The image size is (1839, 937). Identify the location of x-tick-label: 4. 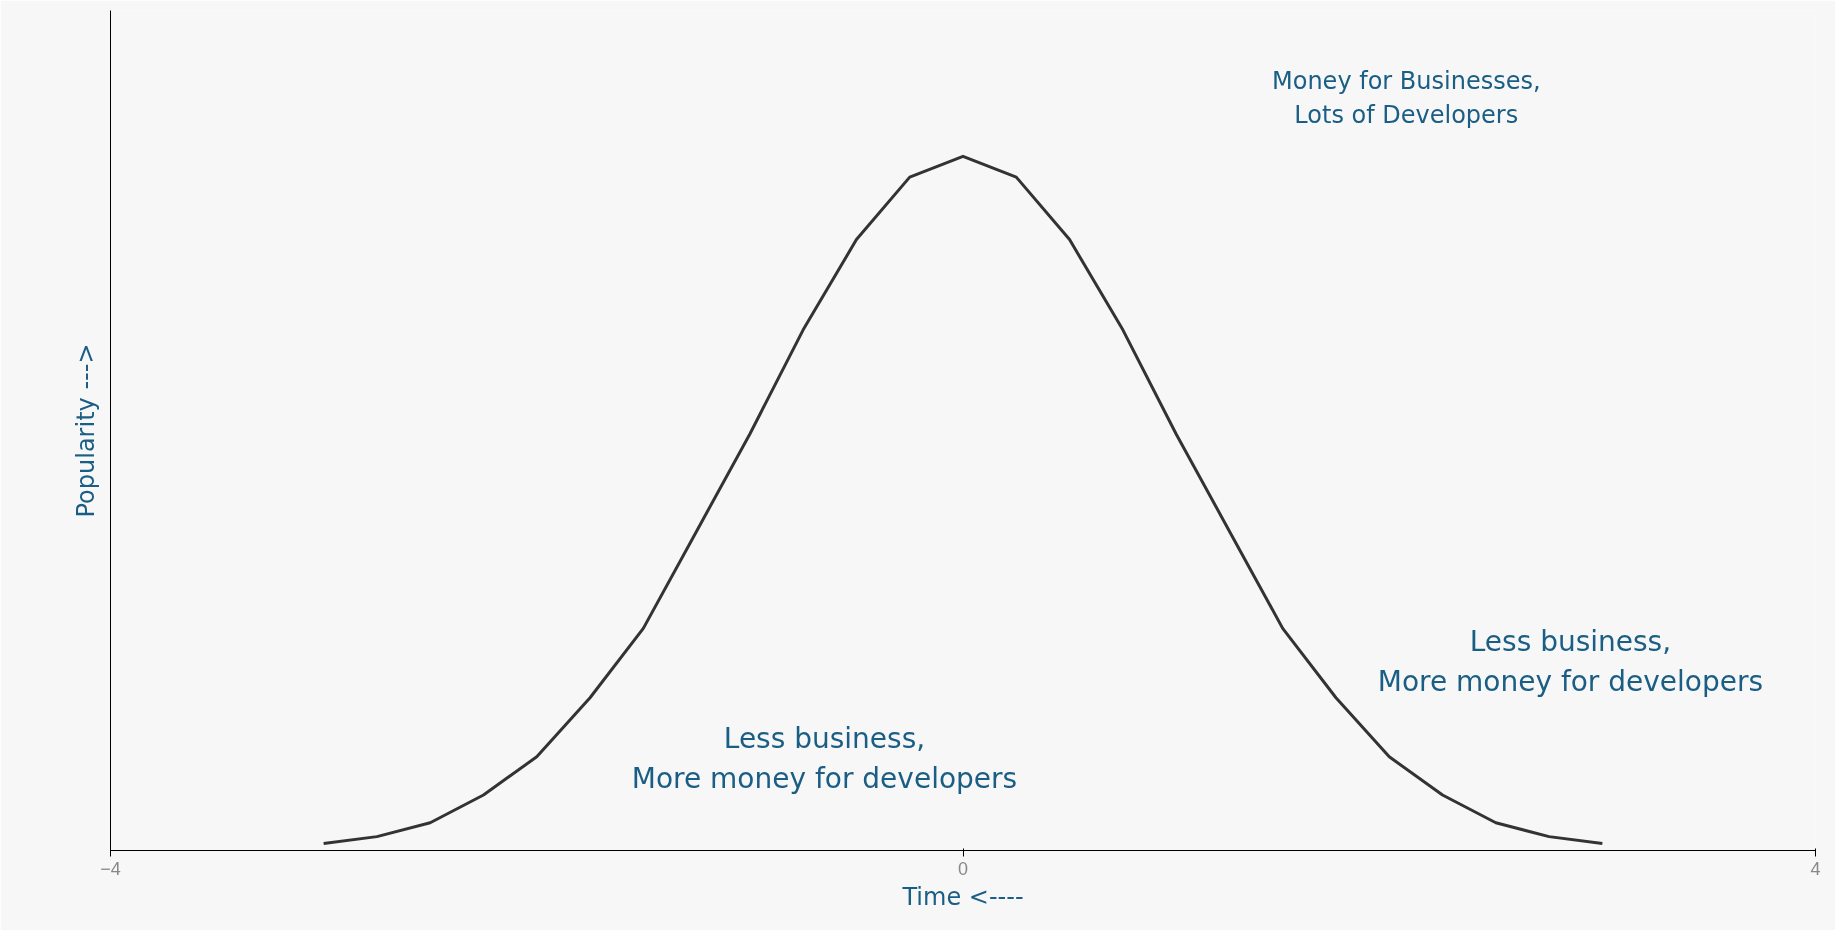
(1815, 868).